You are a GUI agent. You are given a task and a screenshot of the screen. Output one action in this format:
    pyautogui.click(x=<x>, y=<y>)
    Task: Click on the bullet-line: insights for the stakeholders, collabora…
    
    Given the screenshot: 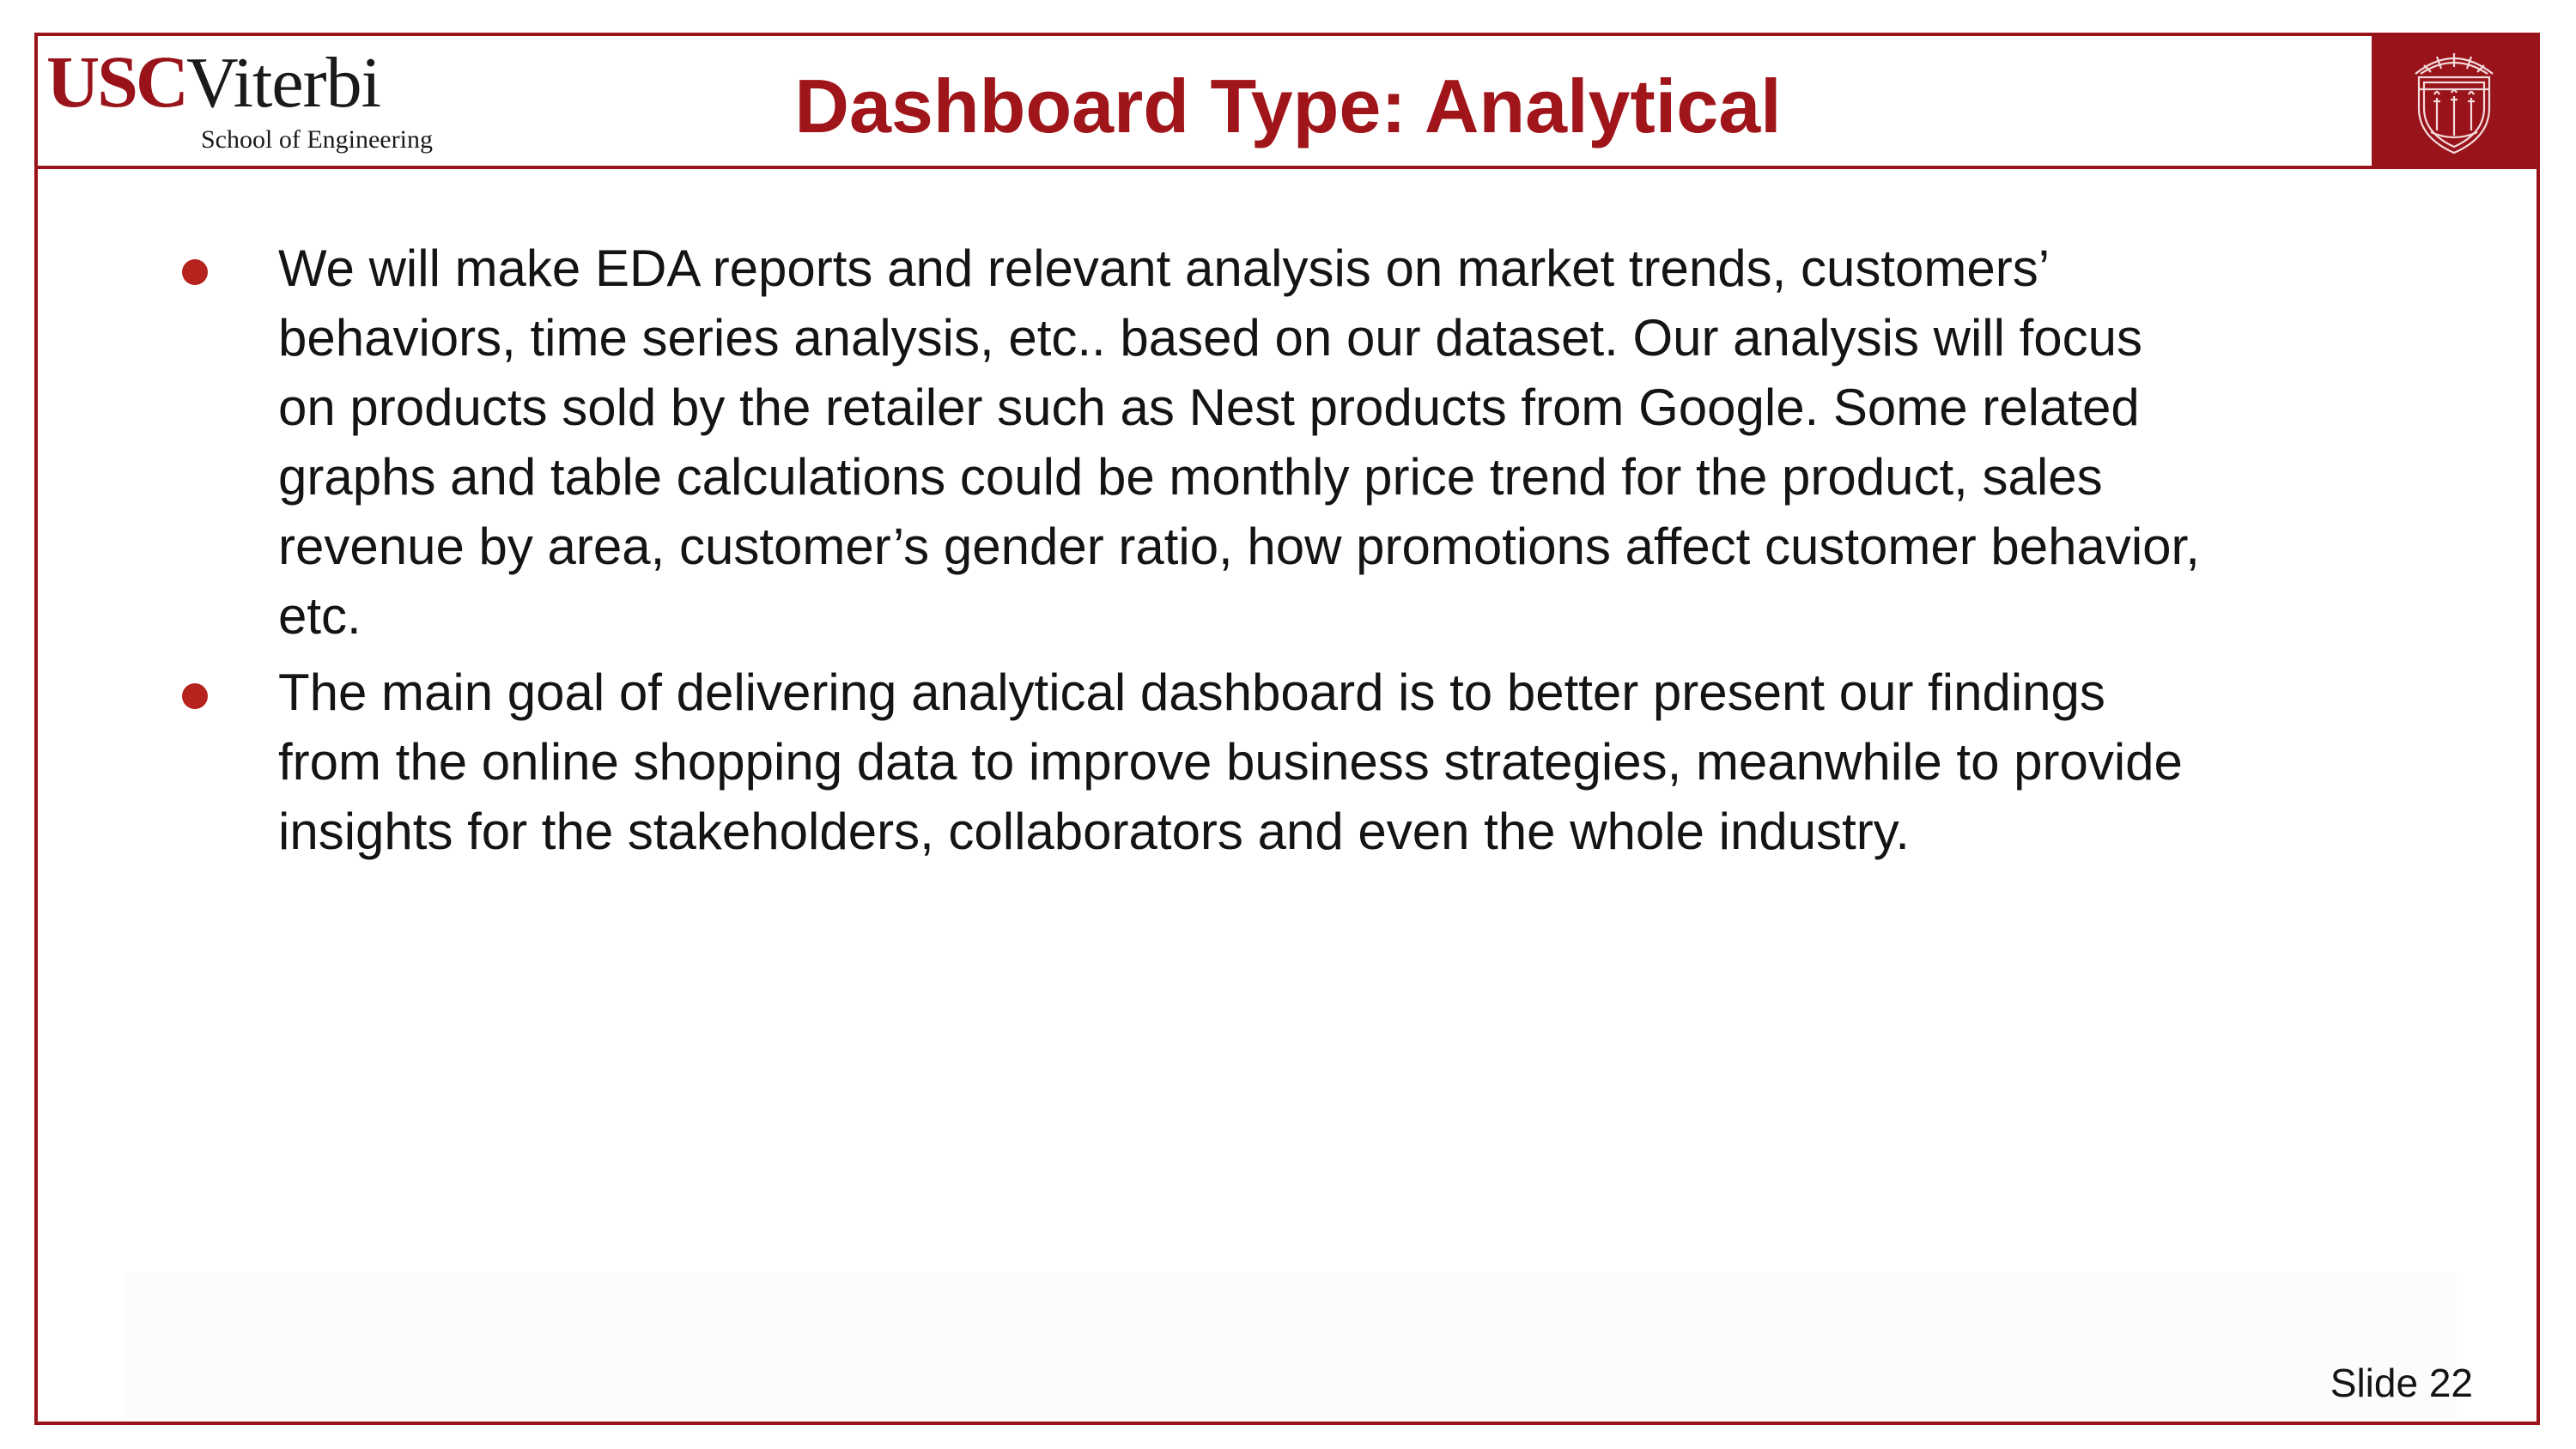 What is the action you would take?
    pyautogui.click(x=1094, y=831)
    